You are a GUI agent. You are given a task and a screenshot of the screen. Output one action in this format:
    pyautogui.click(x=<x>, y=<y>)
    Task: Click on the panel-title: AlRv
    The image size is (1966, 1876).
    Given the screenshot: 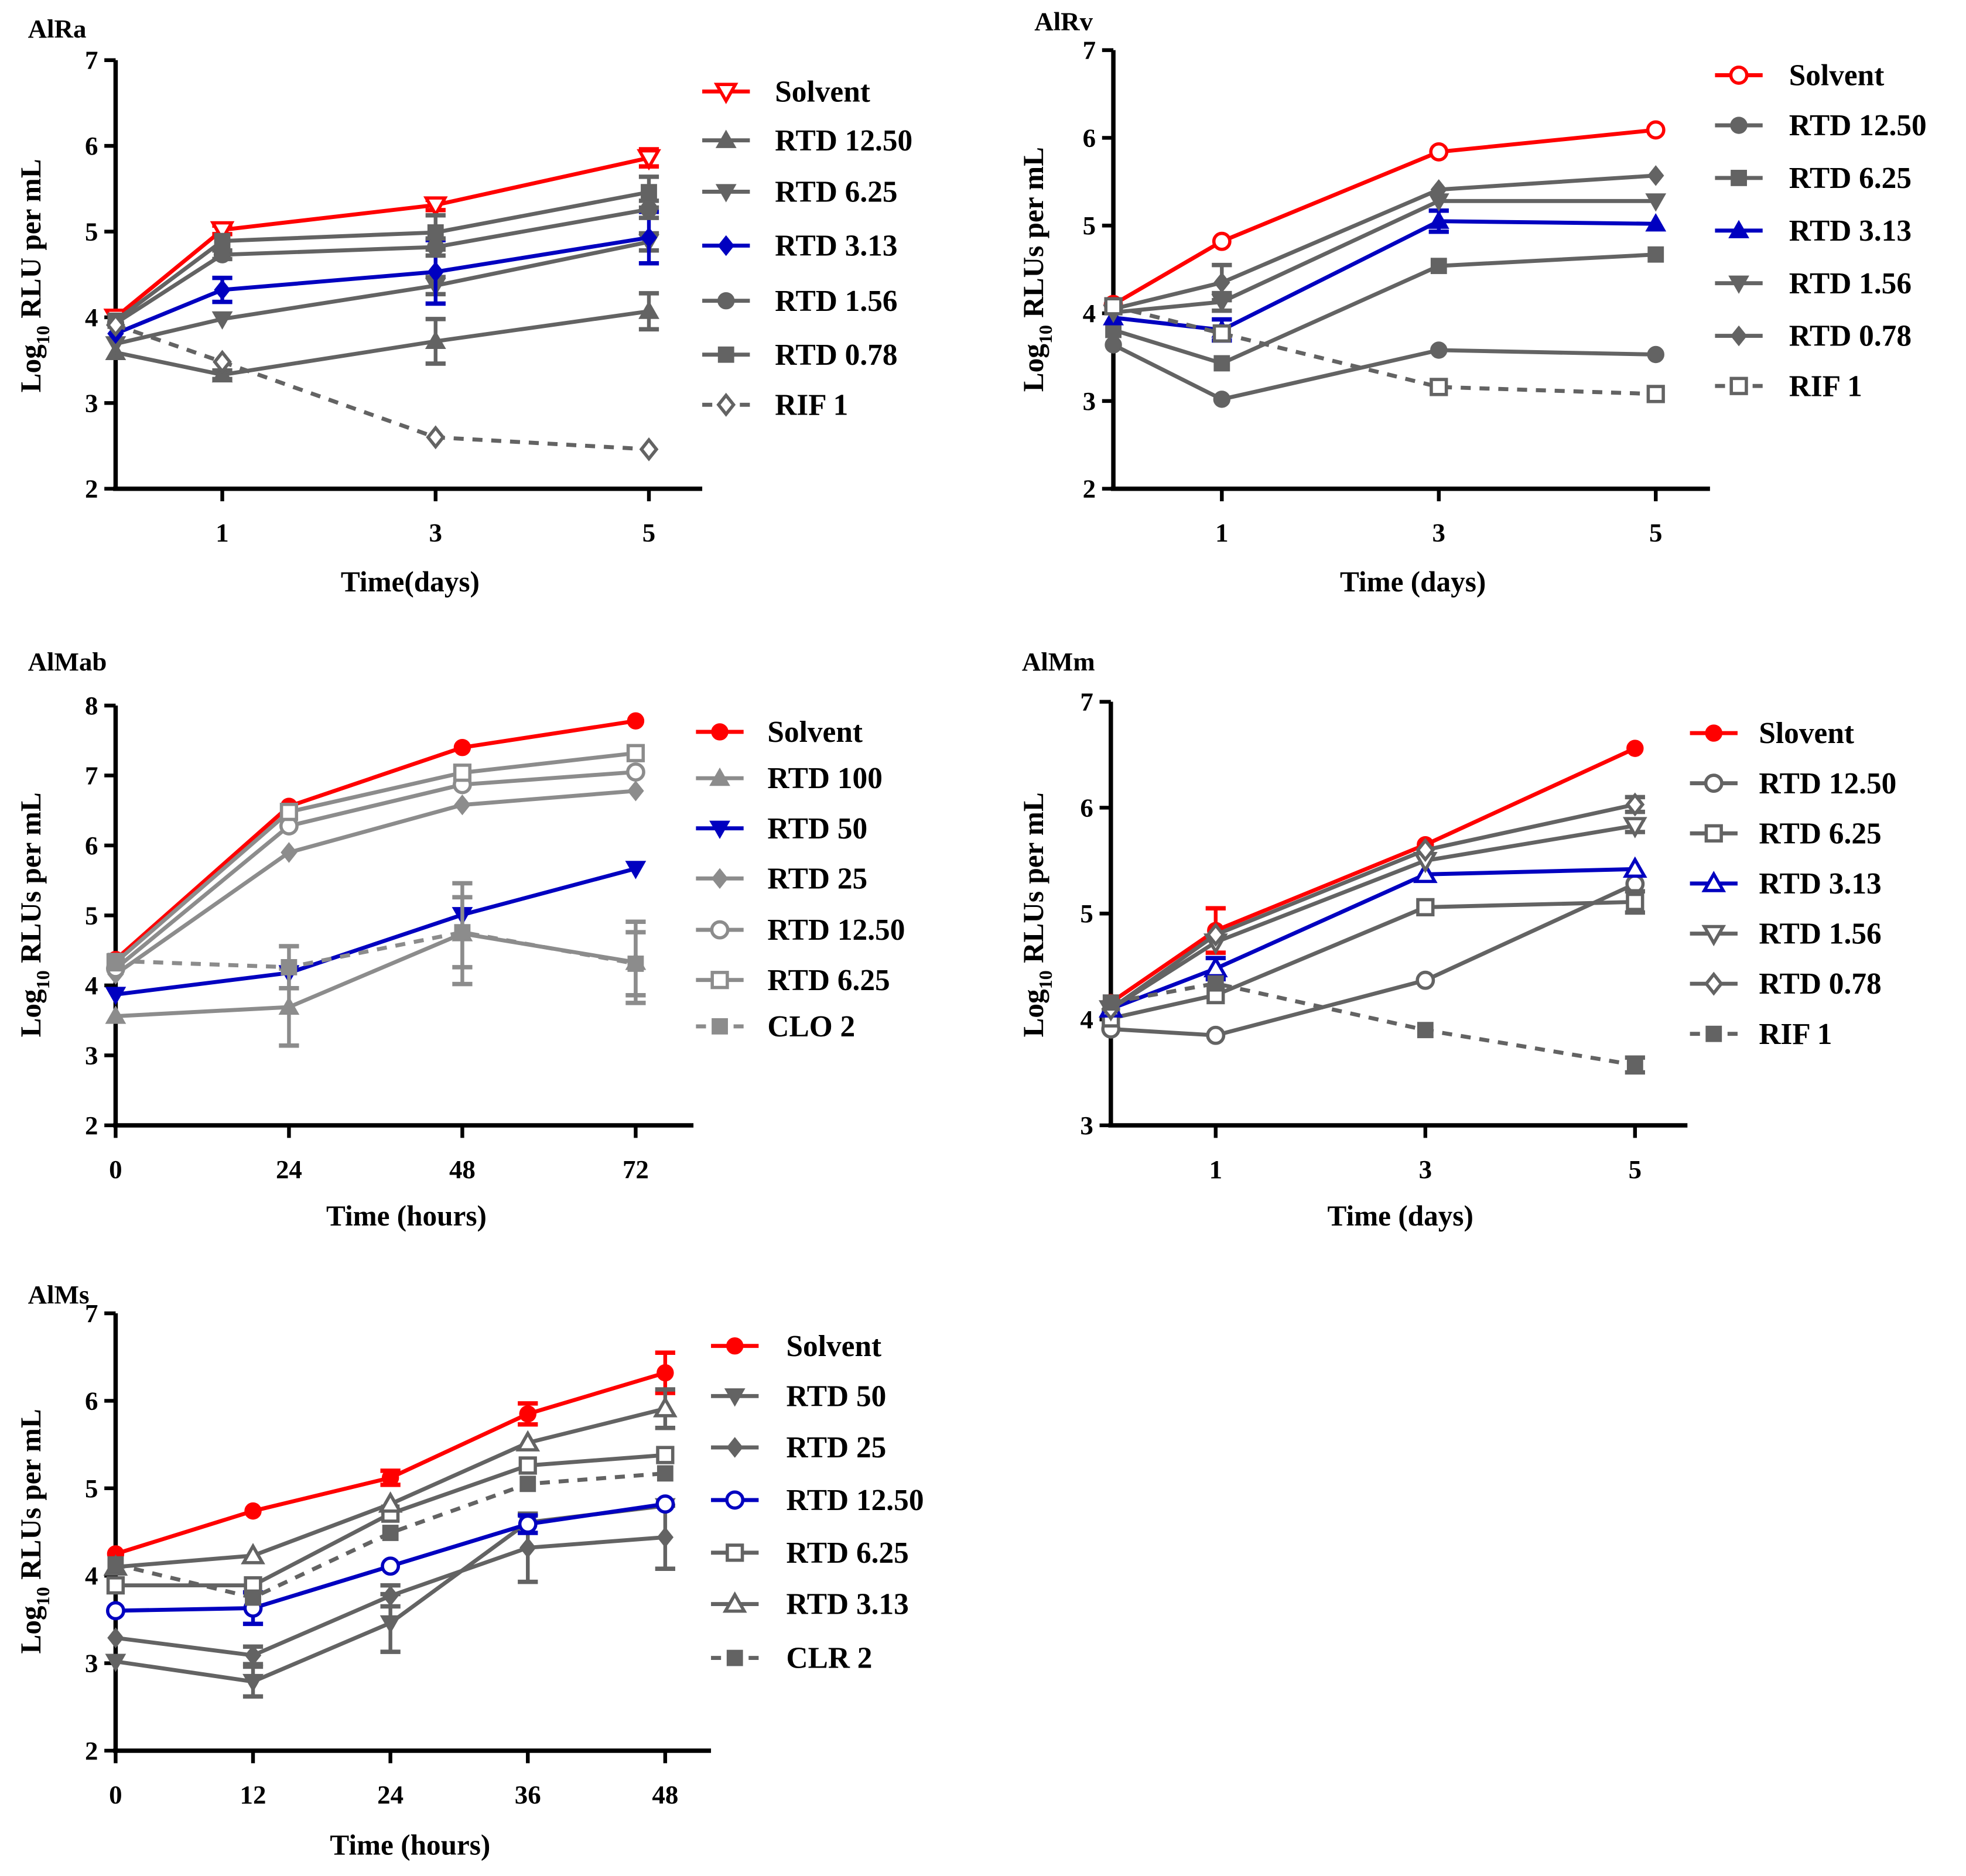 What is the action you would take?
    pyautogui.click(x=1063, y=21)
    